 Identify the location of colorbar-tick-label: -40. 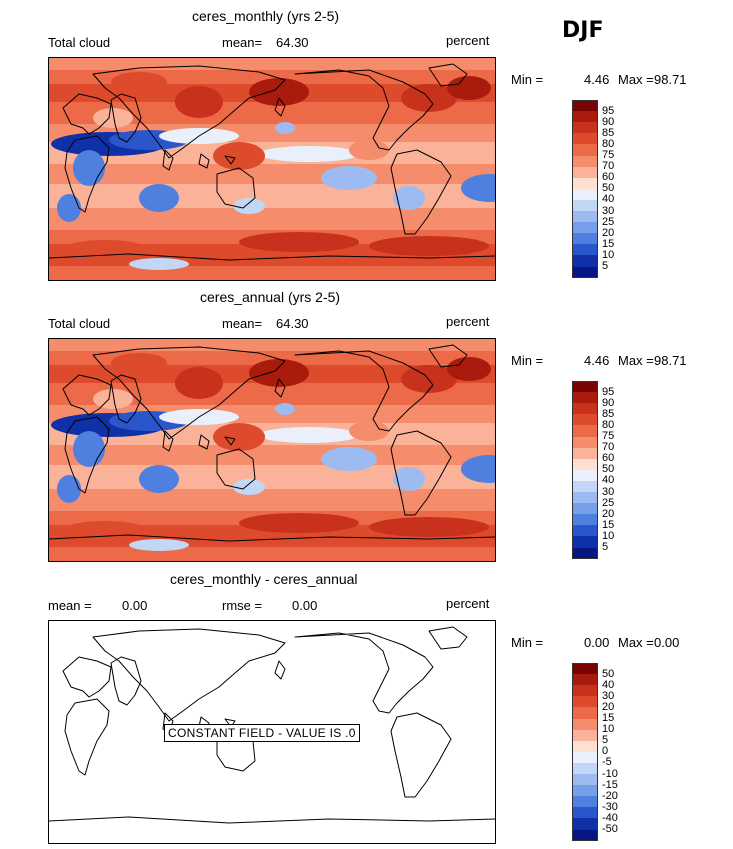
(610, 817).